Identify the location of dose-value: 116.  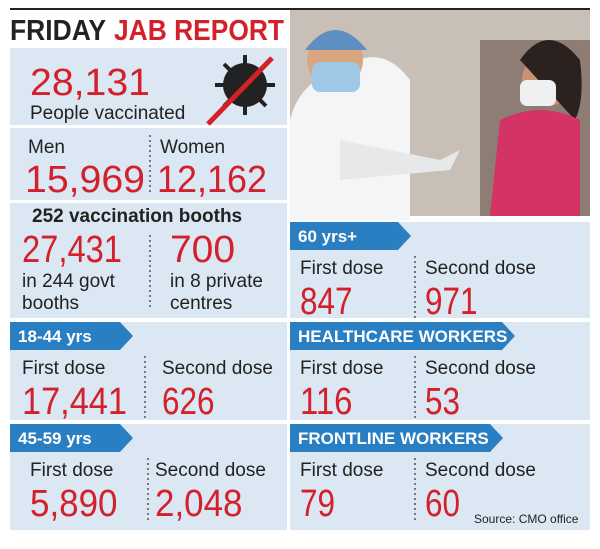
(326, 402).